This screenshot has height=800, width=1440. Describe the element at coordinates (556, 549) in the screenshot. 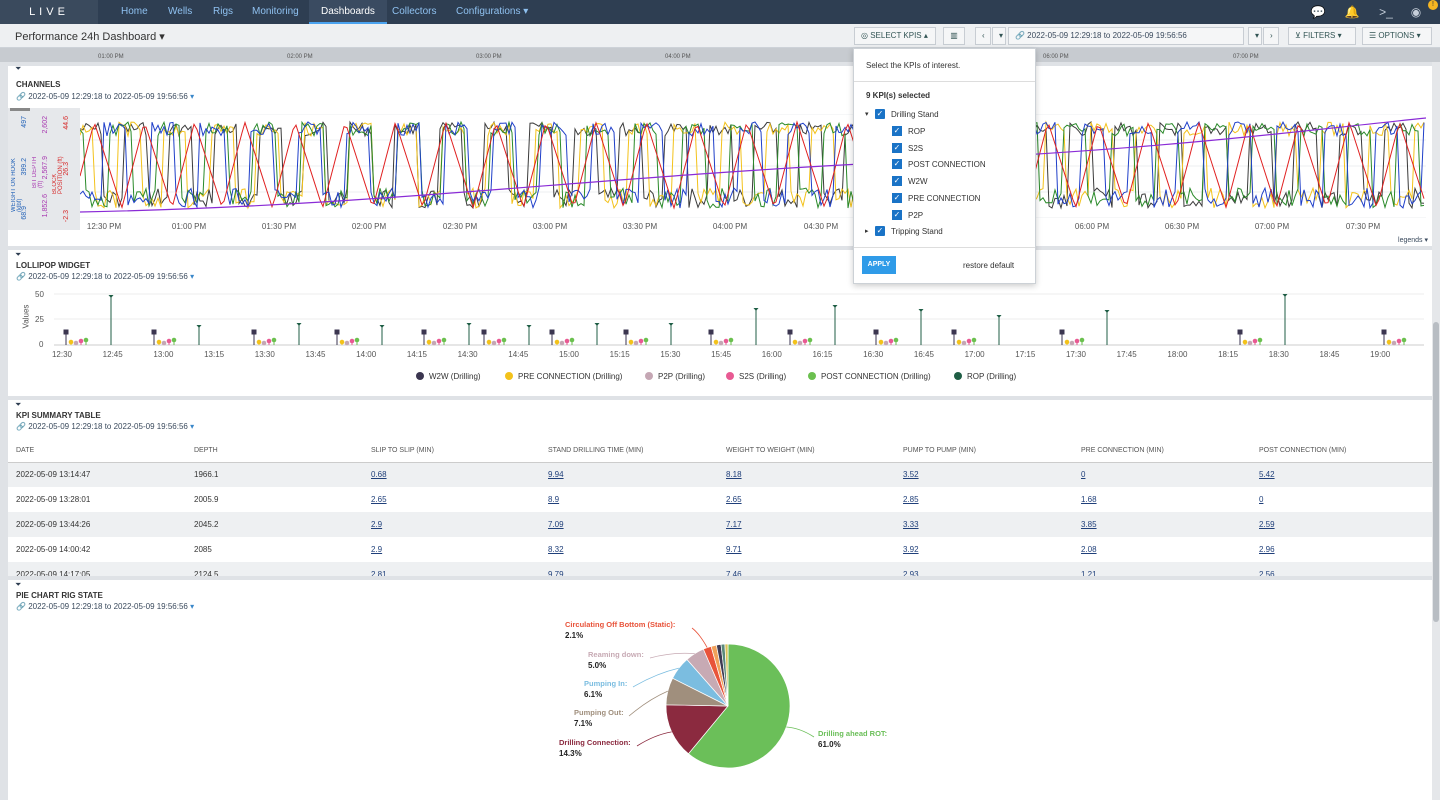

I see `table-cell-link: 8.32` at that location.